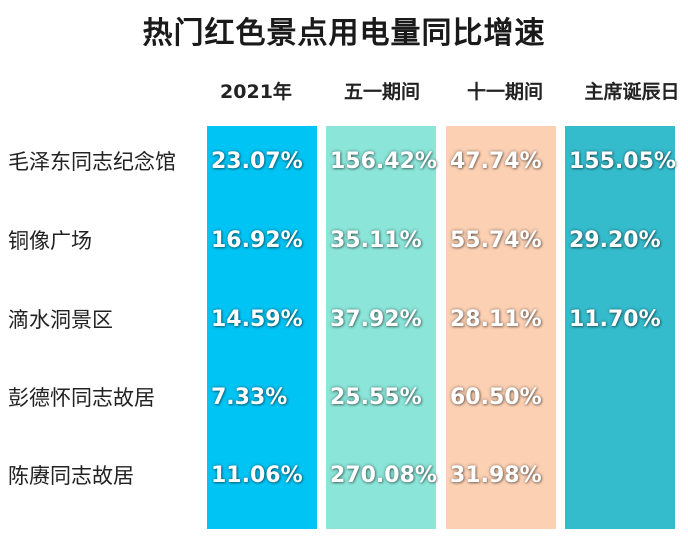 The width and height of the screenshot is (688, 548). I want to click on value-cell: 25.55%, so click(376, 397).